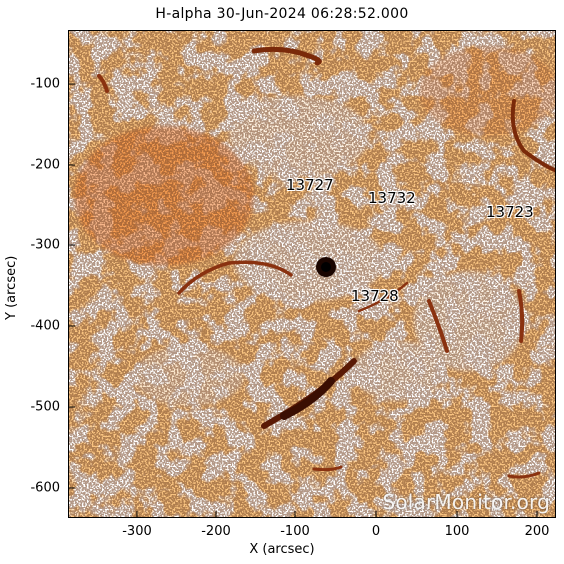  I want to click on region-label-13728: 13728, so click(375, 296).